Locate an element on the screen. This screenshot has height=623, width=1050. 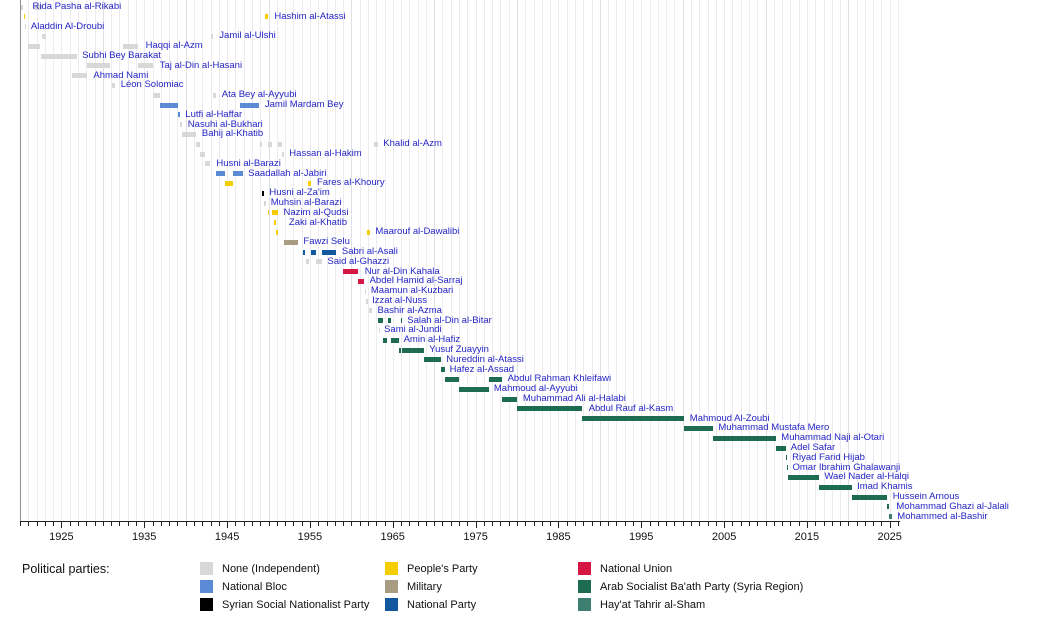
legend-label: People's Party is located at coordinates (442, 569).